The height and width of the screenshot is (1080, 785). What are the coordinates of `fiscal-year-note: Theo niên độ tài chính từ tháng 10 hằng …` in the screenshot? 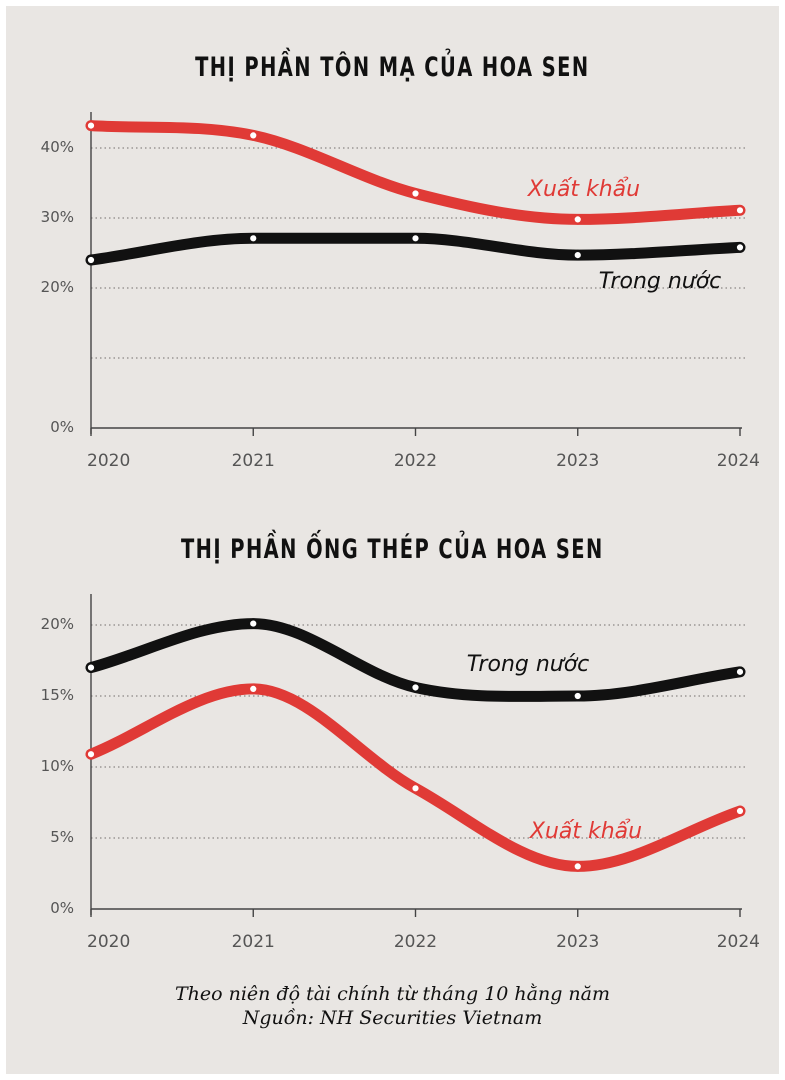 It's located at (392, 994).